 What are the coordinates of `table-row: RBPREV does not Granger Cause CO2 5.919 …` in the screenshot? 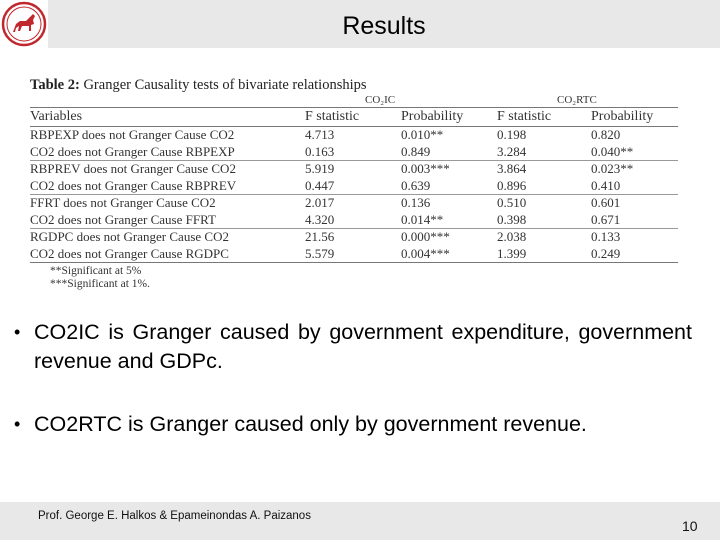 It's located at (354, 169).